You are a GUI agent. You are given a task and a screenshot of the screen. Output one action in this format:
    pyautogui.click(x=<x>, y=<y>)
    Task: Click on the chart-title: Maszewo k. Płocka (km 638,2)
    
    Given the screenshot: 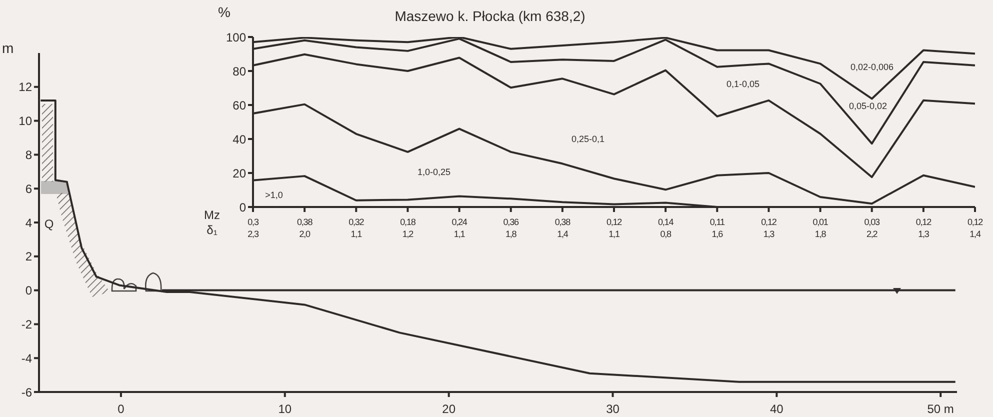 What is the action you would take?
    pyautogui.click(x=490, y=16)
    